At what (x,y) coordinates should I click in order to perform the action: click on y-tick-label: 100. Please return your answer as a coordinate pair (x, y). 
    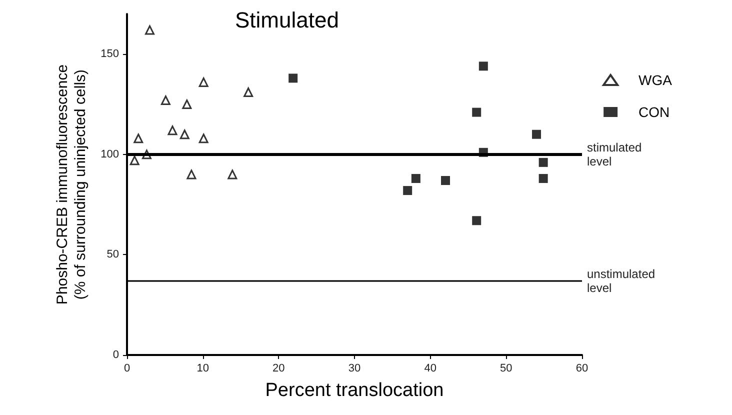
    Looking at the image, I should click on (109, 154).